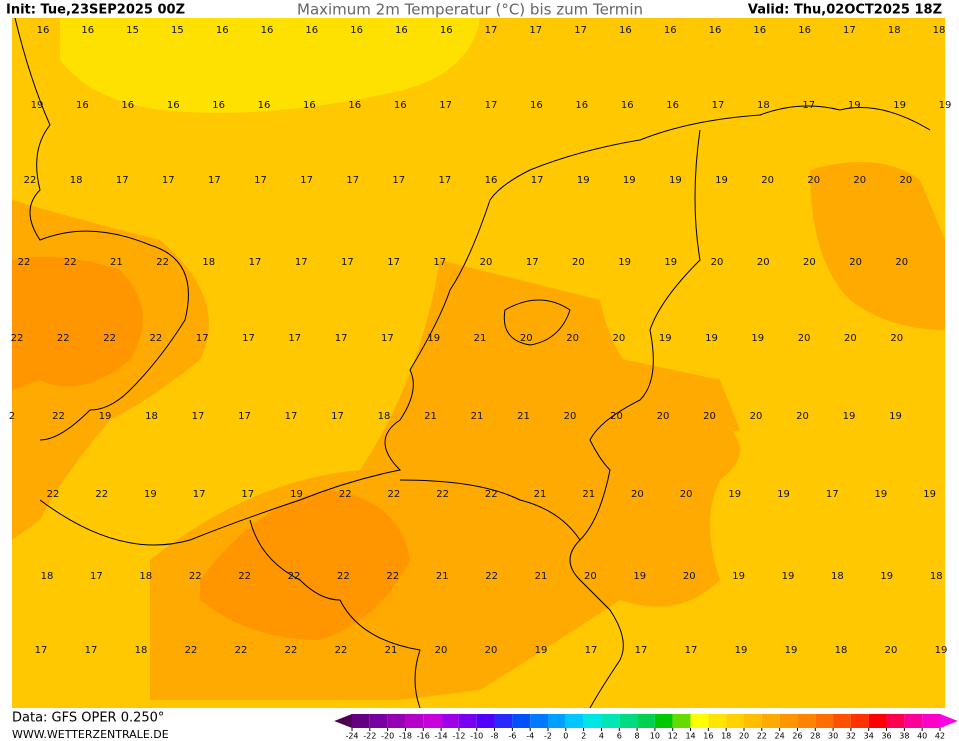  What do you see at coordinates (655, 736) in the screenshot?
I see `scale-tick-label: 10` at bounding box center [655, 736].